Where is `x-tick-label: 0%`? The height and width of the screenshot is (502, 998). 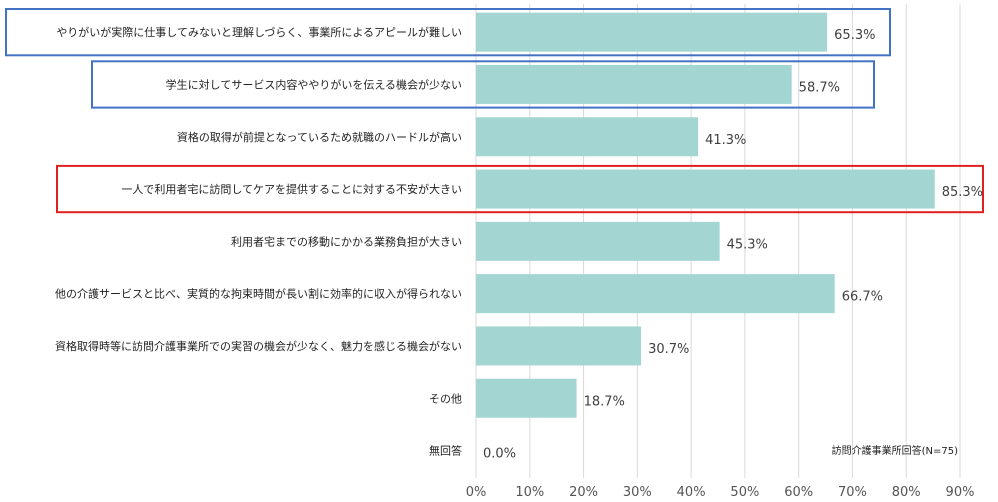
x-tick-label: 0% is located at coordinates (476, 492).